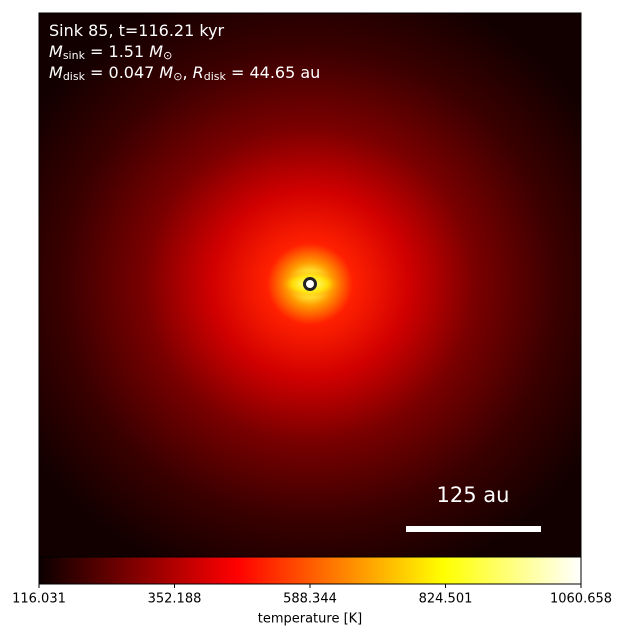  What do you see at coordinates (187, 72) in the screenshot?
I see `annotation-text: ,` at bounding box center [187, 72].